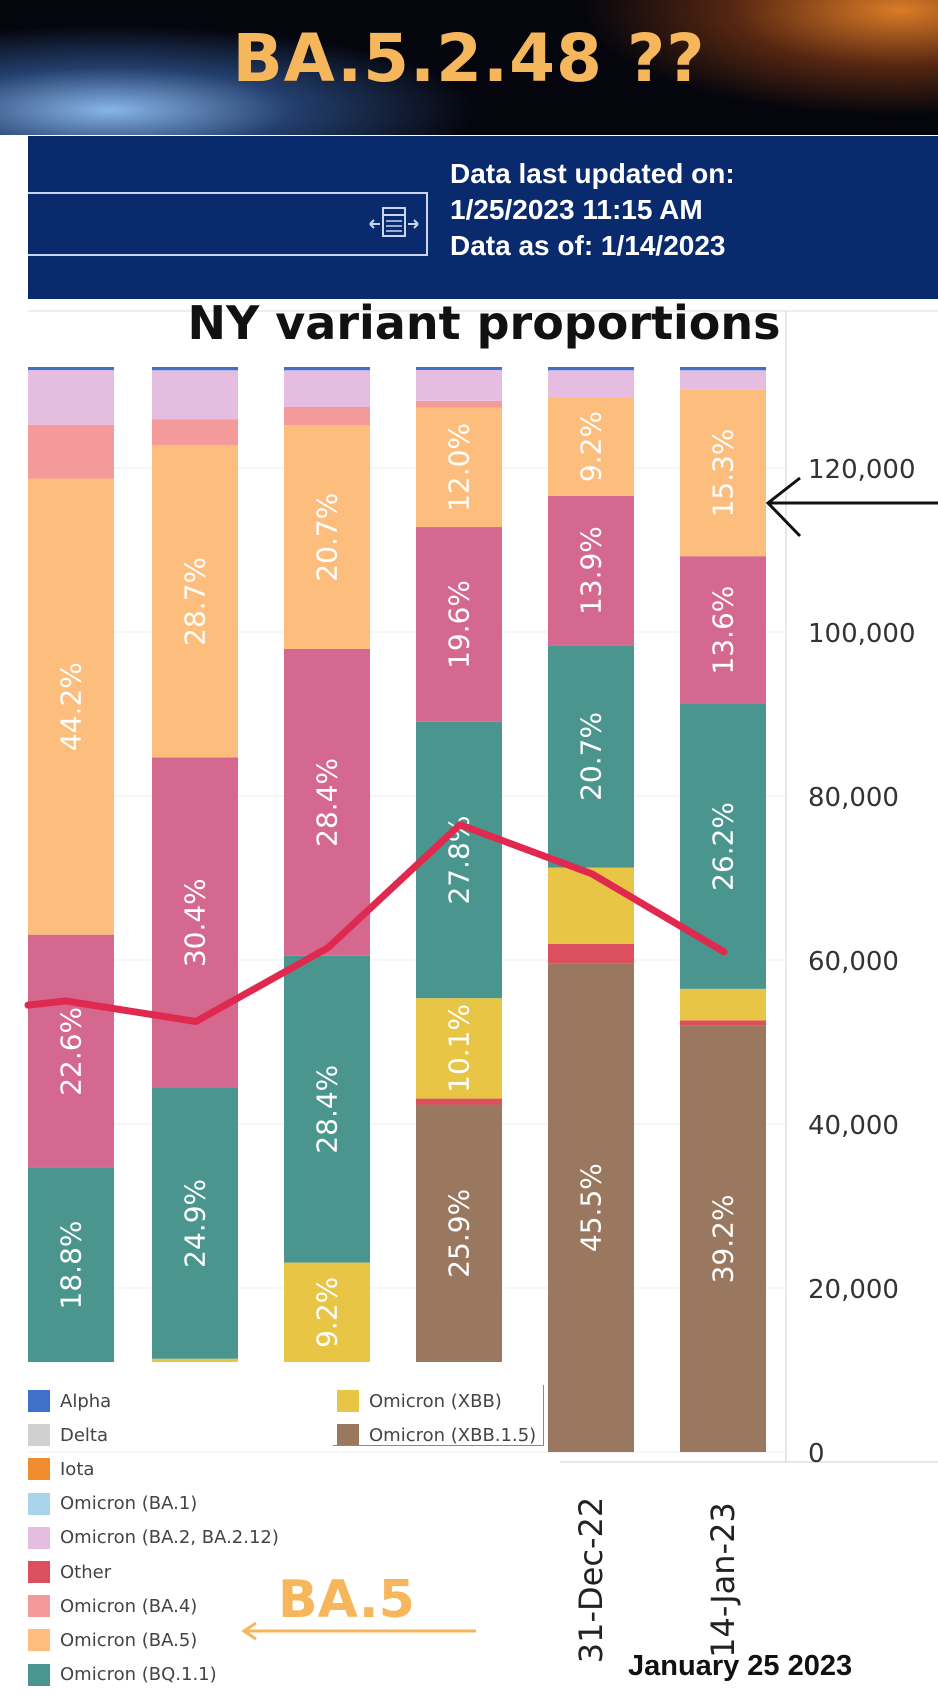 This screenshot has height=1701, width=938. I want to click on legend-item: Omicron (BA.4), so click(112, 1606).